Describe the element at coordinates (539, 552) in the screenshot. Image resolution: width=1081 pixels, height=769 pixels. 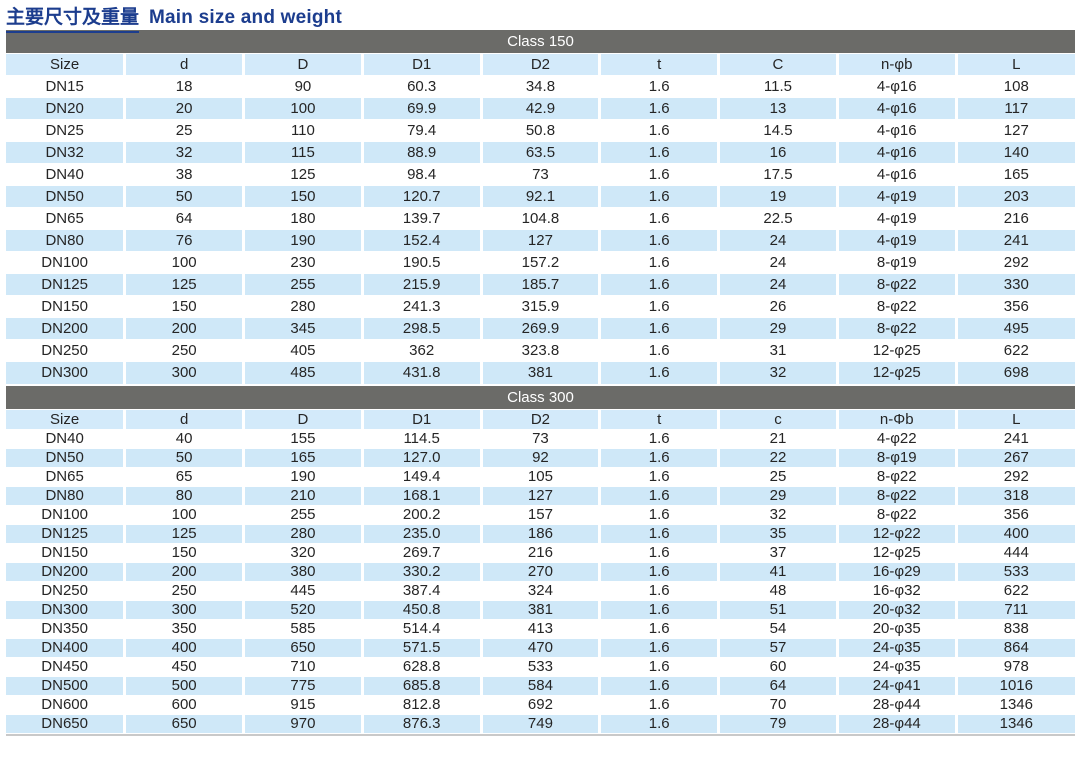
I see `cell: 216` at that location.